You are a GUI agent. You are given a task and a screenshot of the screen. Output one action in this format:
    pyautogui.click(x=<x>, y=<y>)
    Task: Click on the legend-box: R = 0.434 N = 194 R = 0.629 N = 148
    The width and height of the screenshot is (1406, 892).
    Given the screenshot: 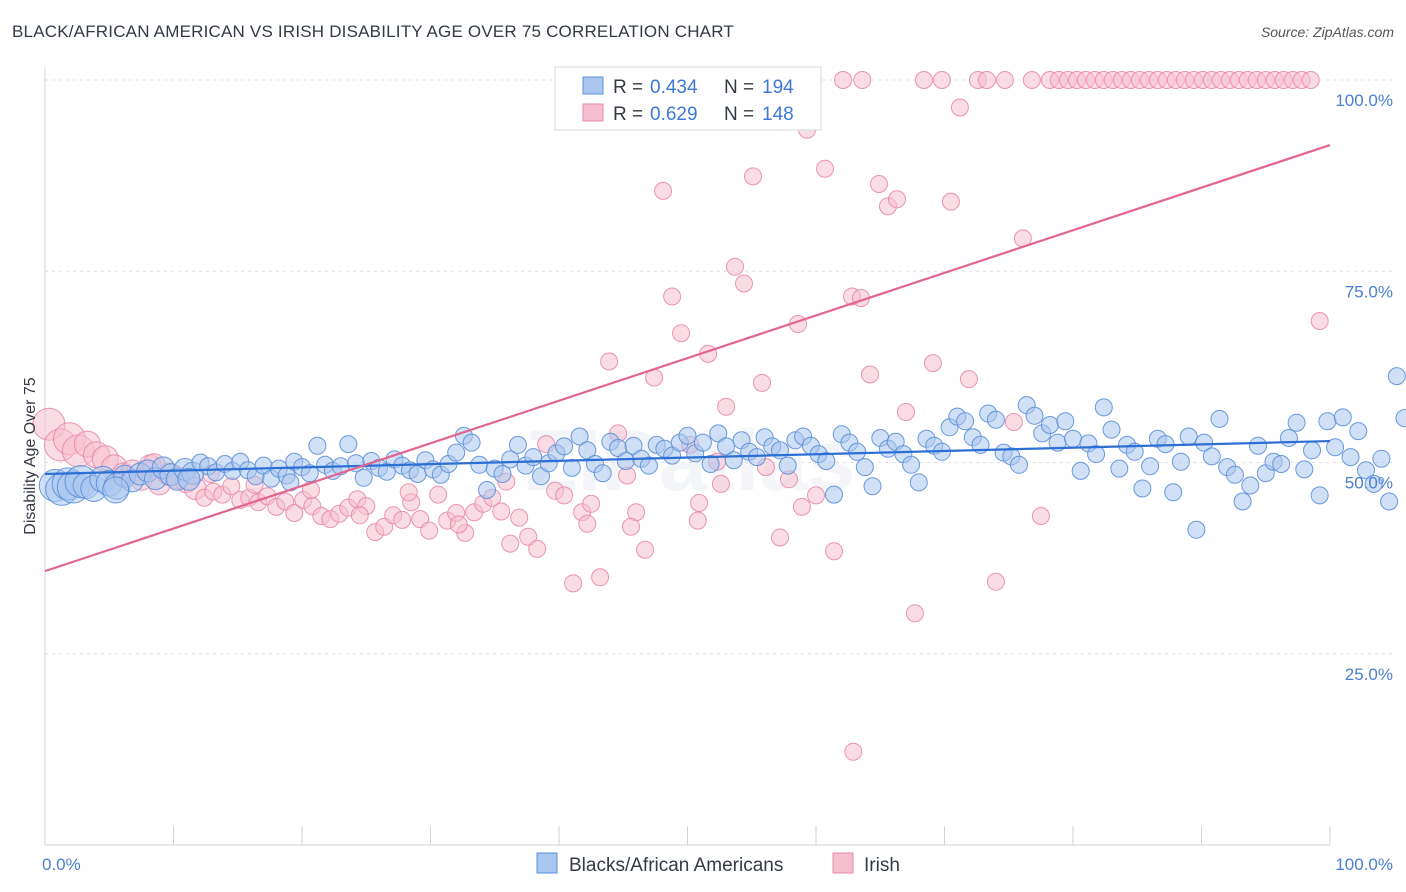 What is the action you would take?
    pyautogui.click(x=688, y=98)
    